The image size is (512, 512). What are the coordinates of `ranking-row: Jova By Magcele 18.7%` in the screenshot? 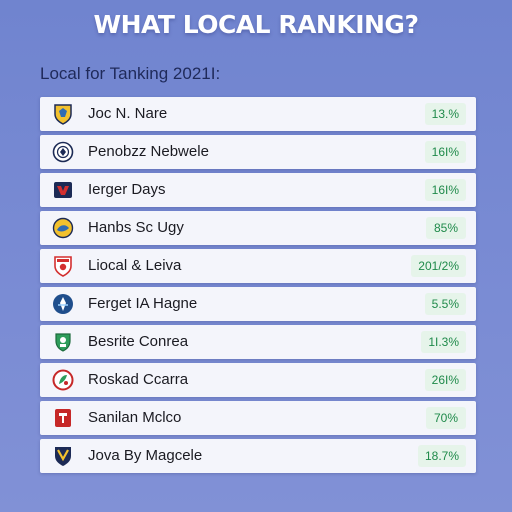 It's located at (258, 456).